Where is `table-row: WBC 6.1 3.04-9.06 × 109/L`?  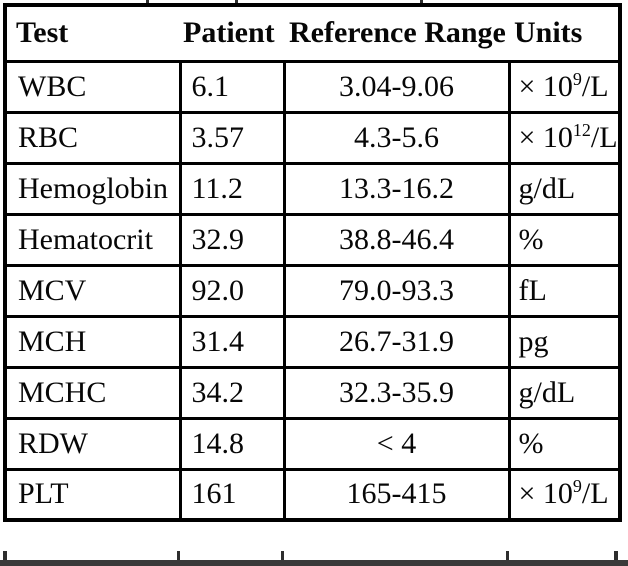 table-row: WBC 6.1 3.04-9.06 × 109/L is located at coordinates (312, 86).